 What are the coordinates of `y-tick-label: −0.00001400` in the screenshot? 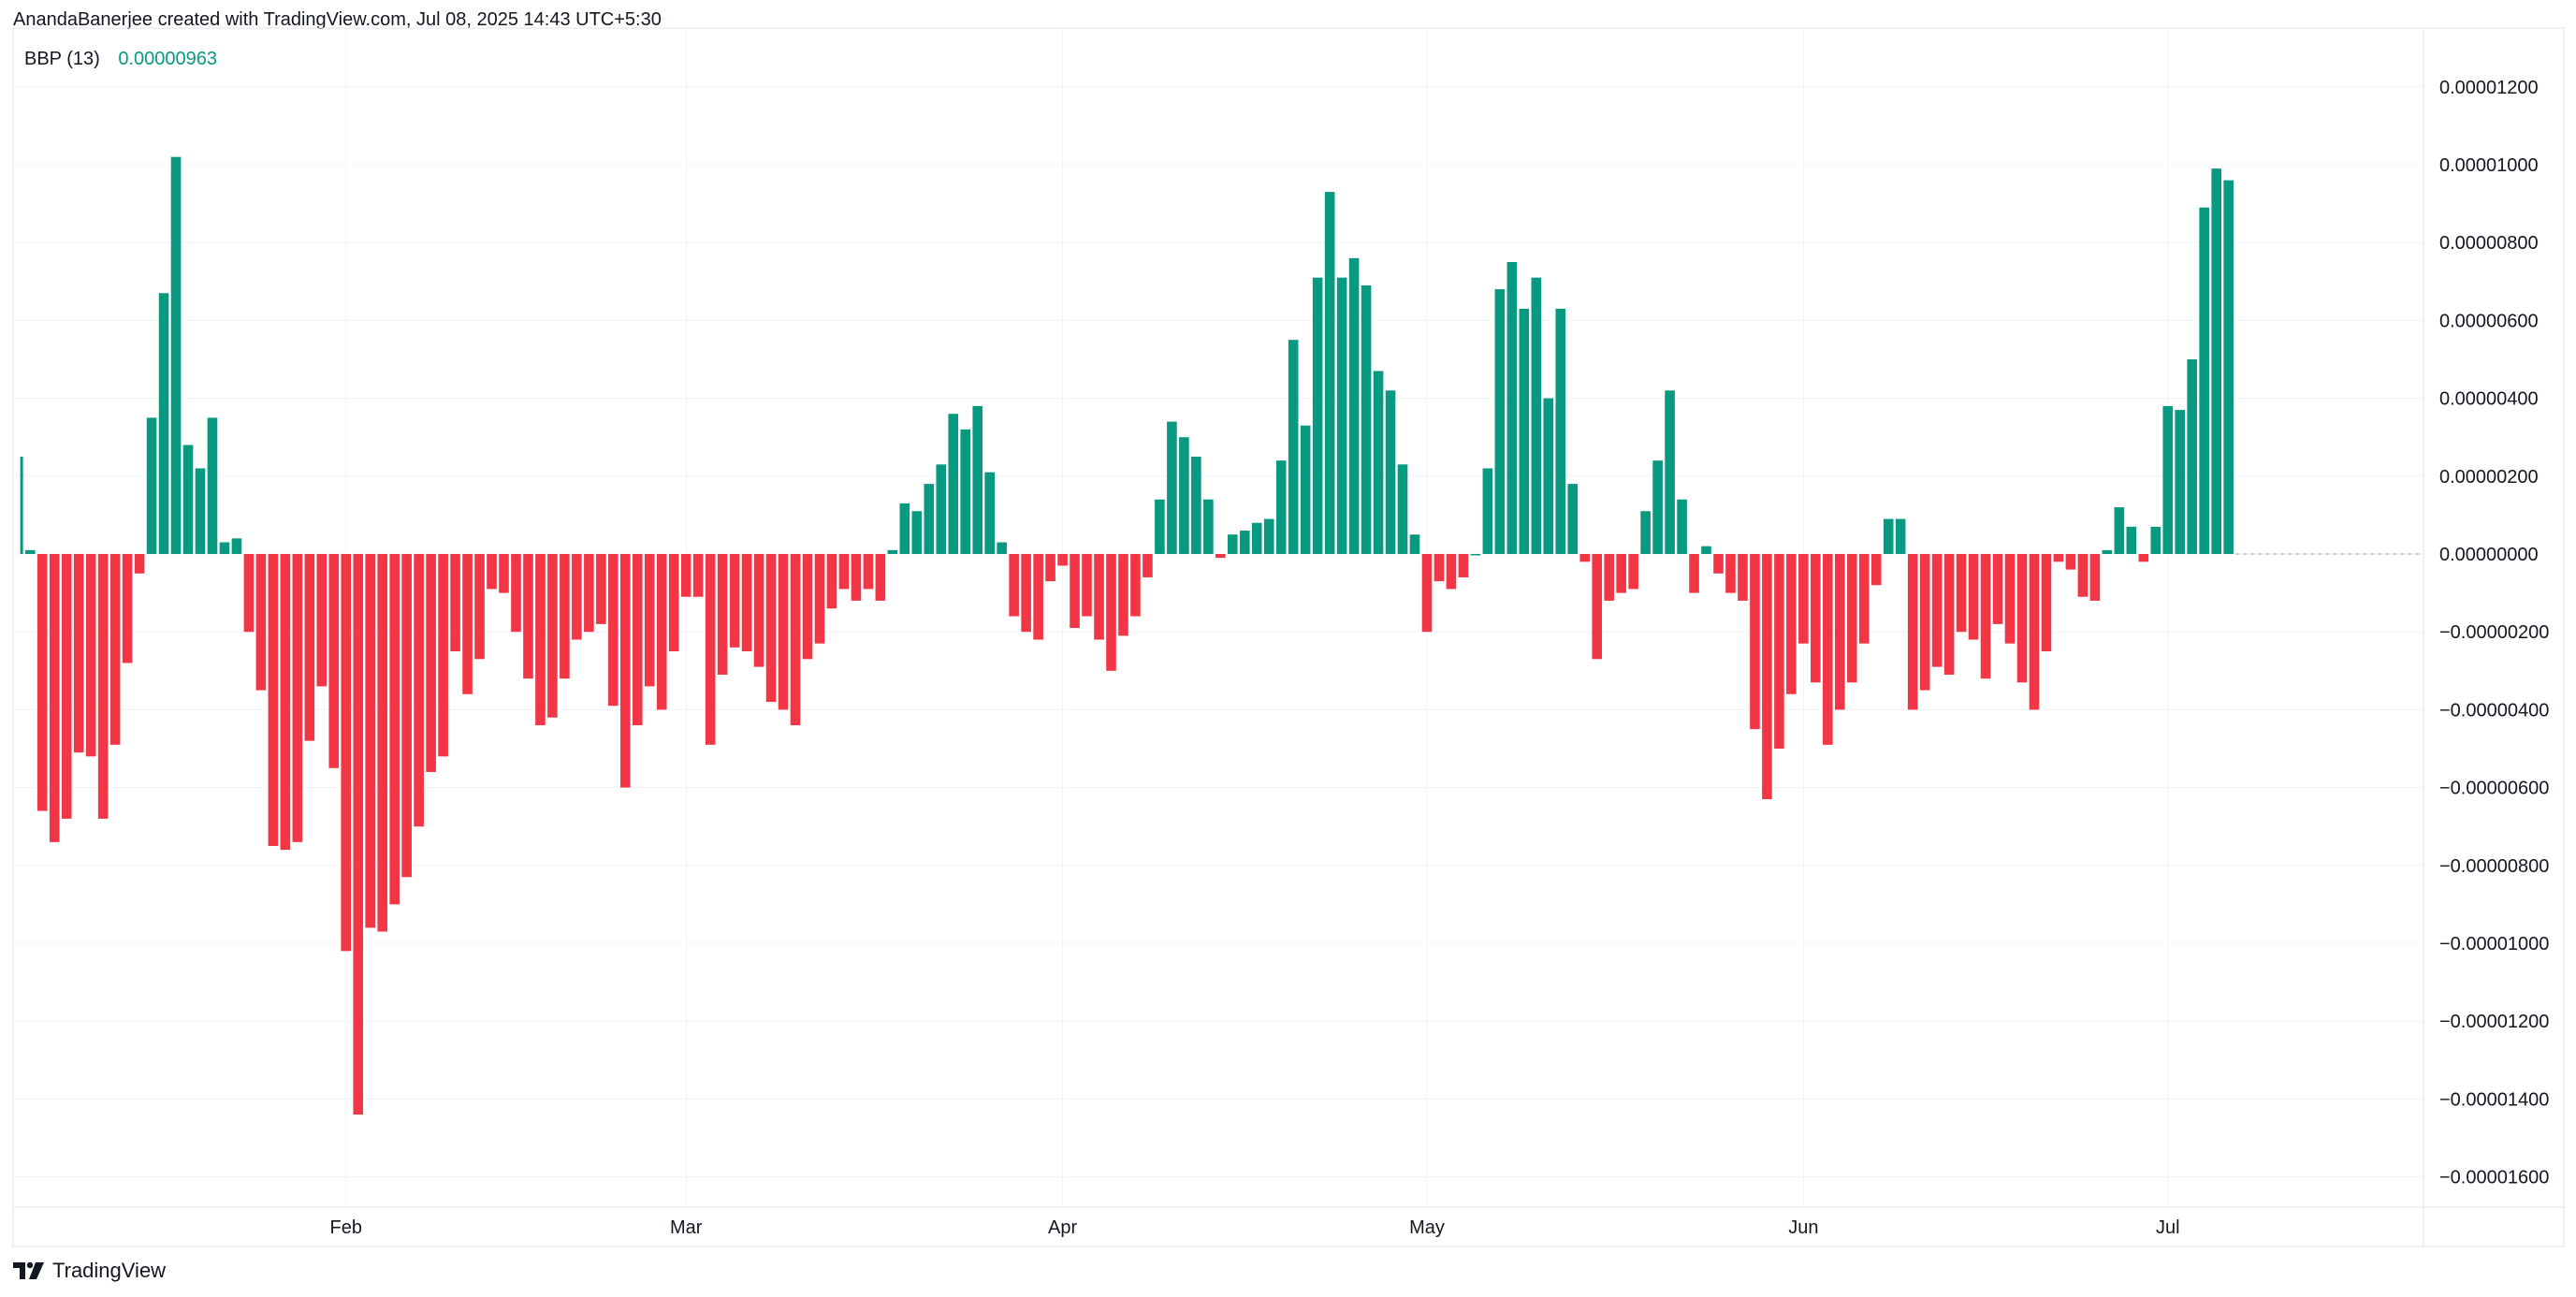 It's located at (2494, 1100).